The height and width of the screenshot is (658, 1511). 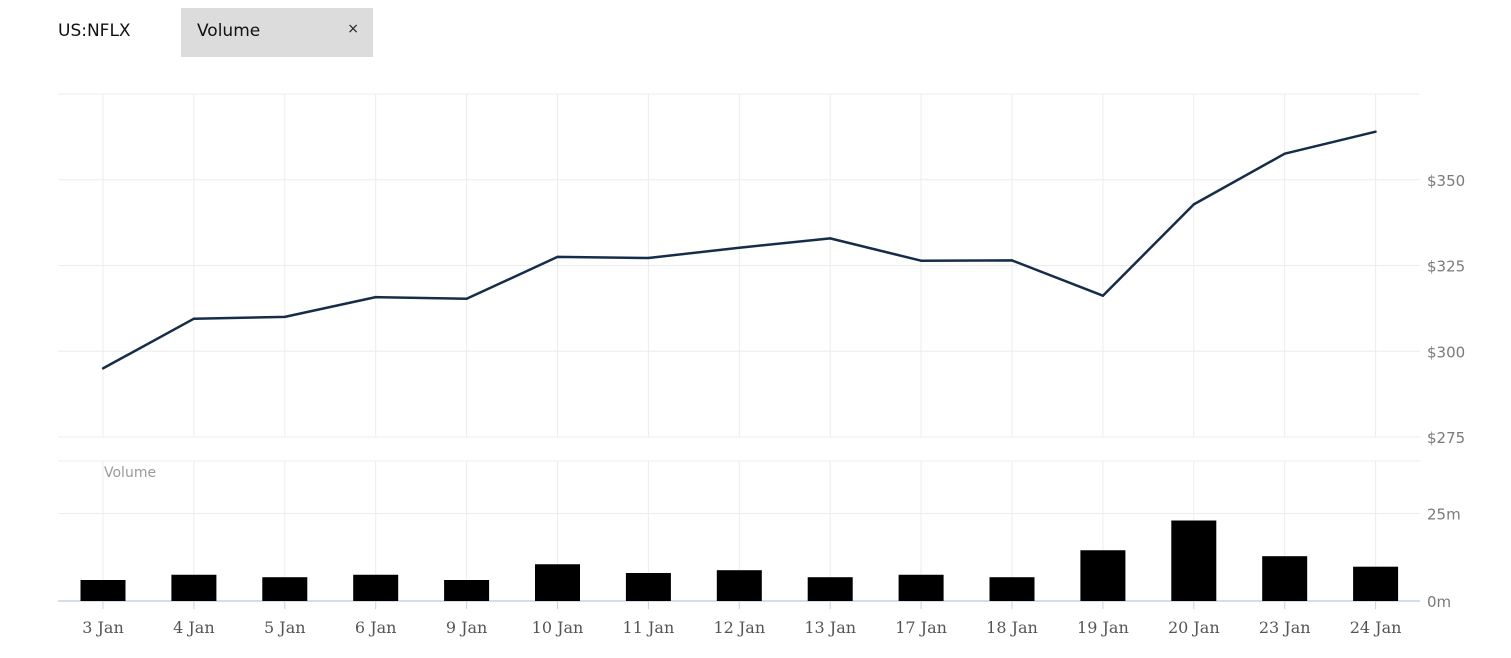 I want to click on x-tick-label: 4 Jan, so click(x=194, y=627).